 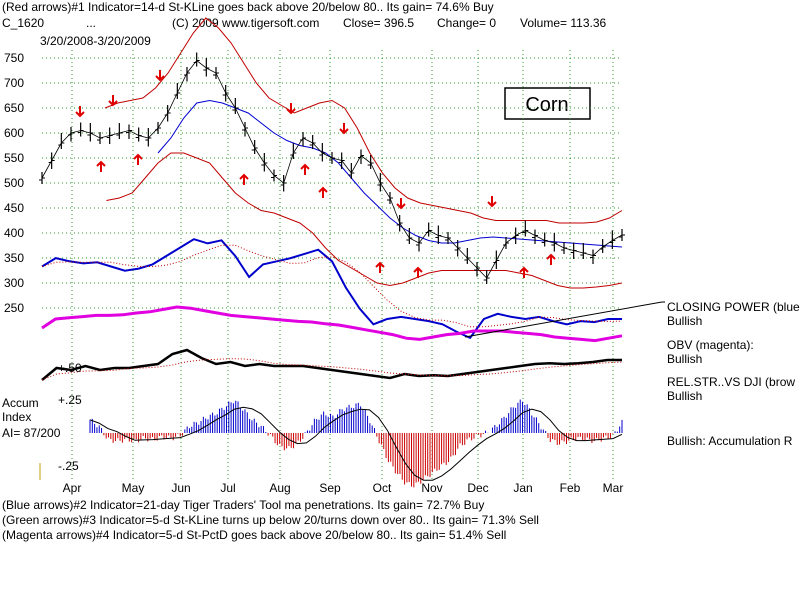 What do you see at coordinates (245, 23) in the screenshot?
I see `copyright: (C) 2009 www.tigersoft.com` at bounding box center [245, 23].